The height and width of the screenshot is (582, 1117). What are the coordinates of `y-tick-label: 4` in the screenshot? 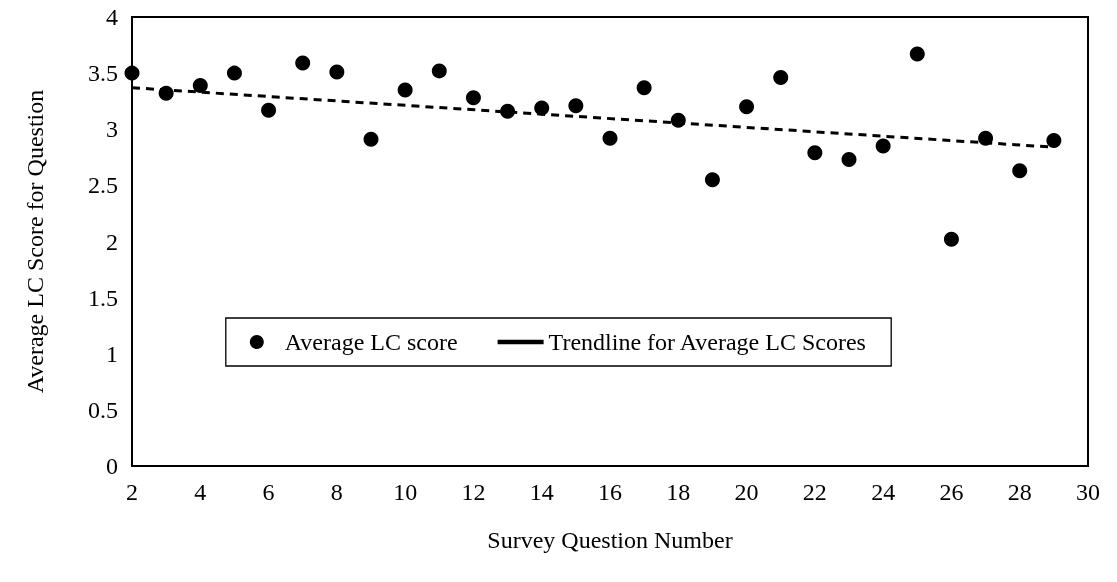 It's located at (112, 17).